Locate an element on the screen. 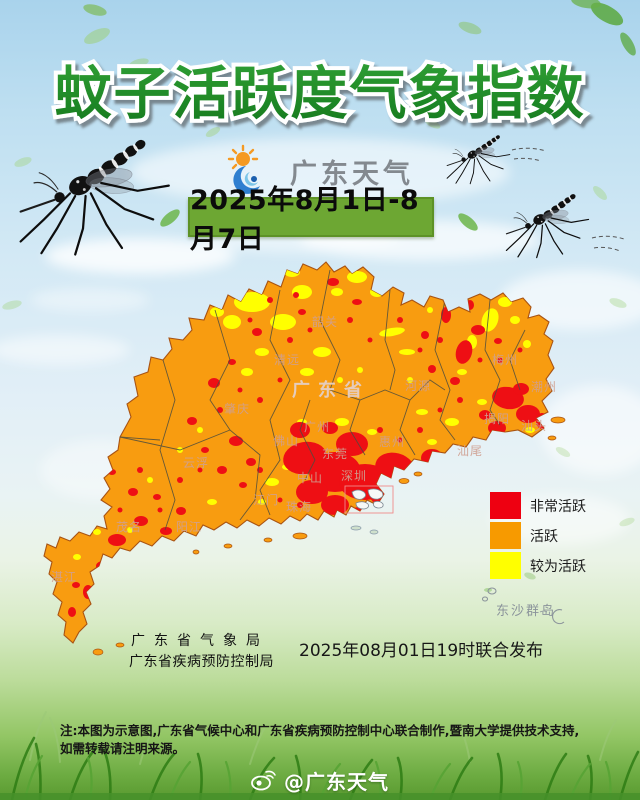  city-name-label: 阳江 is located at coordinates (189, 527).